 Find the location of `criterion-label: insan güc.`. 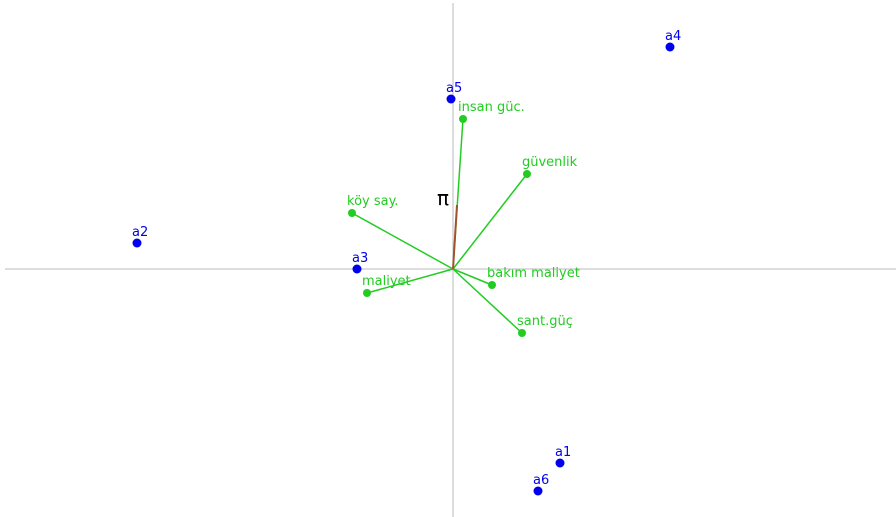

criterion-label: insan güc. is located at coordinates (491, 107).